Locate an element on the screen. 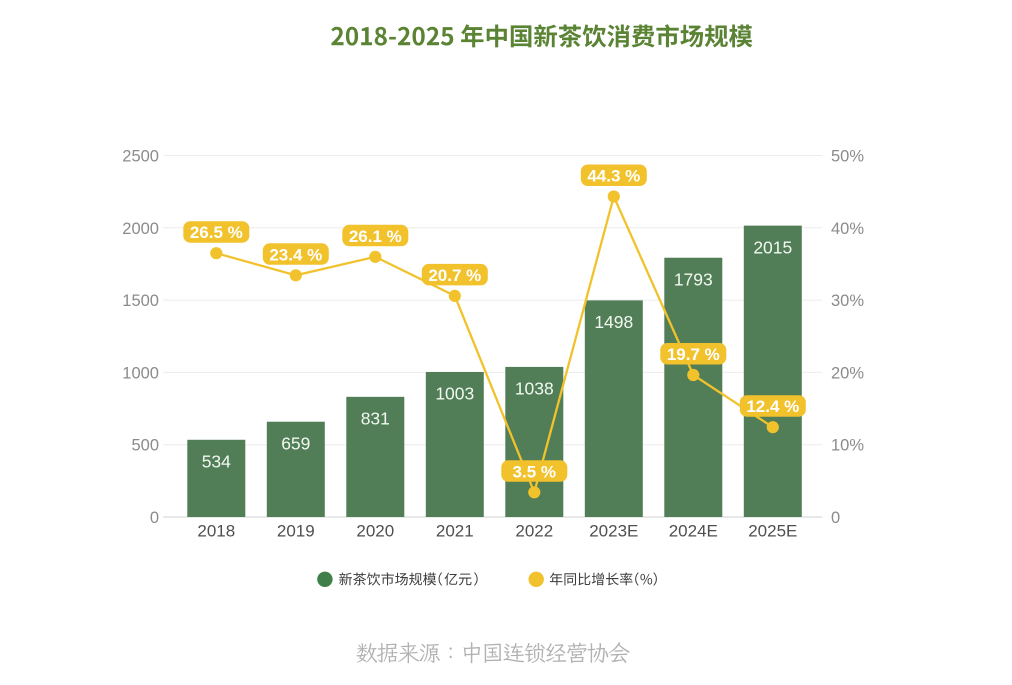  svg-text: 1003 is located at coordinates (454, 394).